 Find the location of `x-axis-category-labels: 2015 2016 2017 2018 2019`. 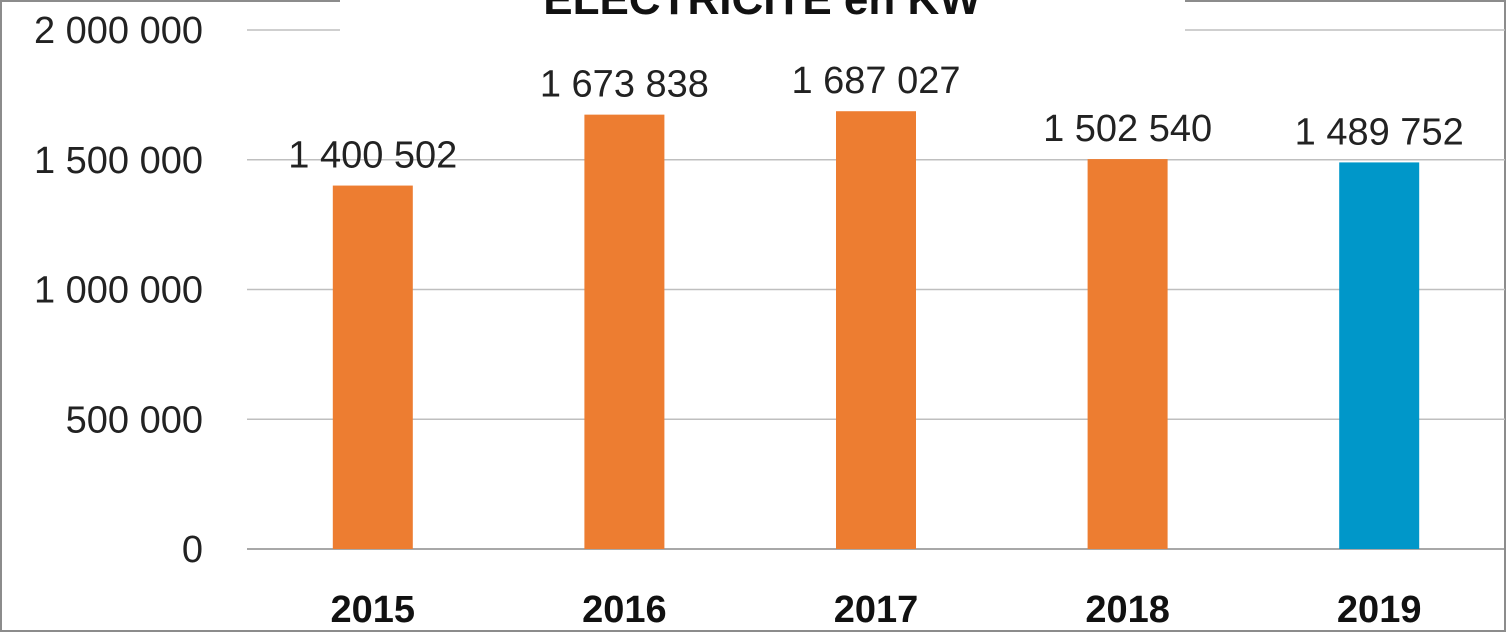

x-axis-category-labels: 2015 2016 2017 2018 2019 is located at coordinates (876, 610).